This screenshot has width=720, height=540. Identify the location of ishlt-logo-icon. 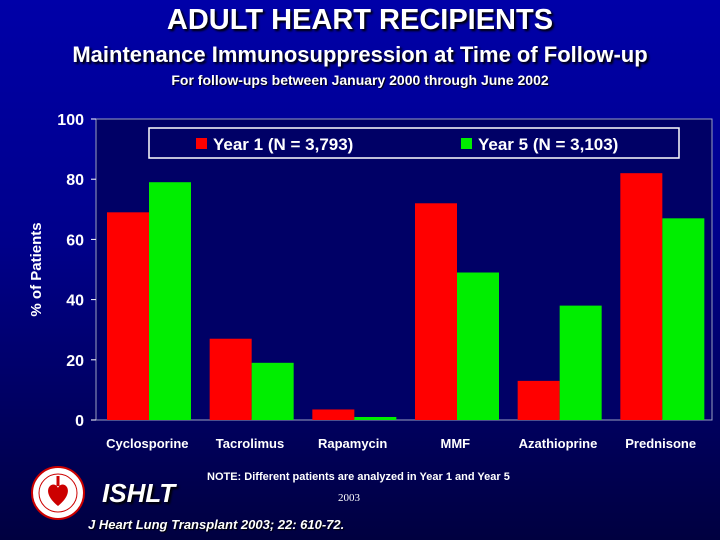
(58, 493).